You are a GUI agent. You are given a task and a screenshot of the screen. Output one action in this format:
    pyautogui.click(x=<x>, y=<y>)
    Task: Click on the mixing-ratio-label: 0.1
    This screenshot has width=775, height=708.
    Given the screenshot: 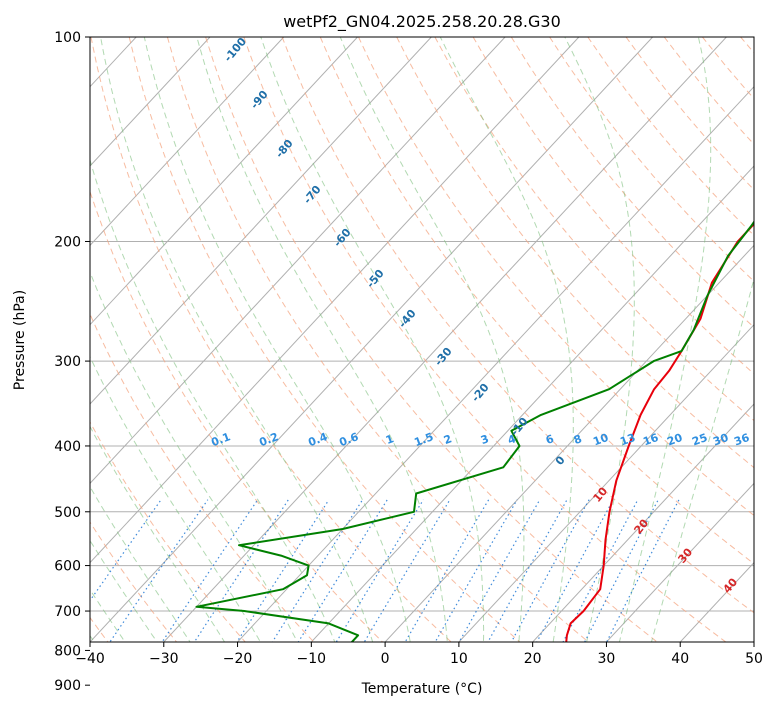 What is the action you would take?
    pyautogui.click(x=220, y=439)
    